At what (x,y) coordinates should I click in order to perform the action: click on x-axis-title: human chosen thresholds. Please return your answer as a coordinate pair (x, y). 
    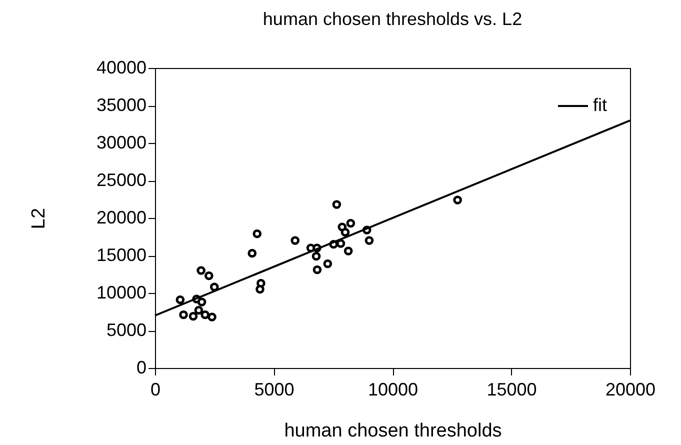
    Looking at the image, I should click on (393, 431).